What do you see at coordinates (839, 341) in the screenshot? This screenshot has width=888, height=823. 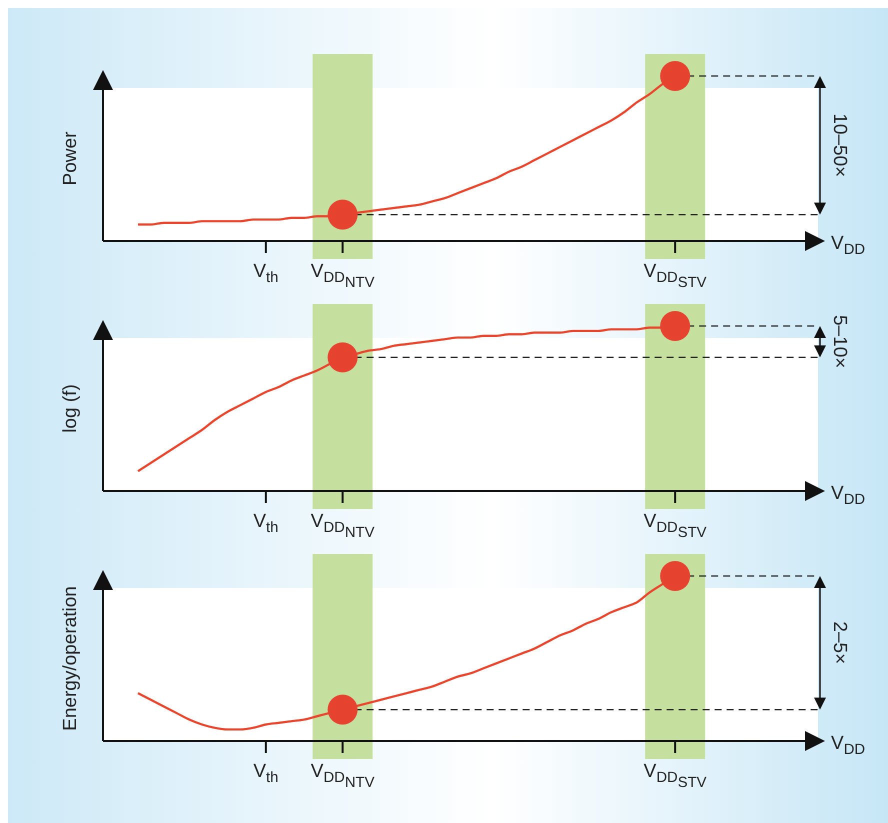 I see `text: 5–10×` at bounding box center [839, 341].